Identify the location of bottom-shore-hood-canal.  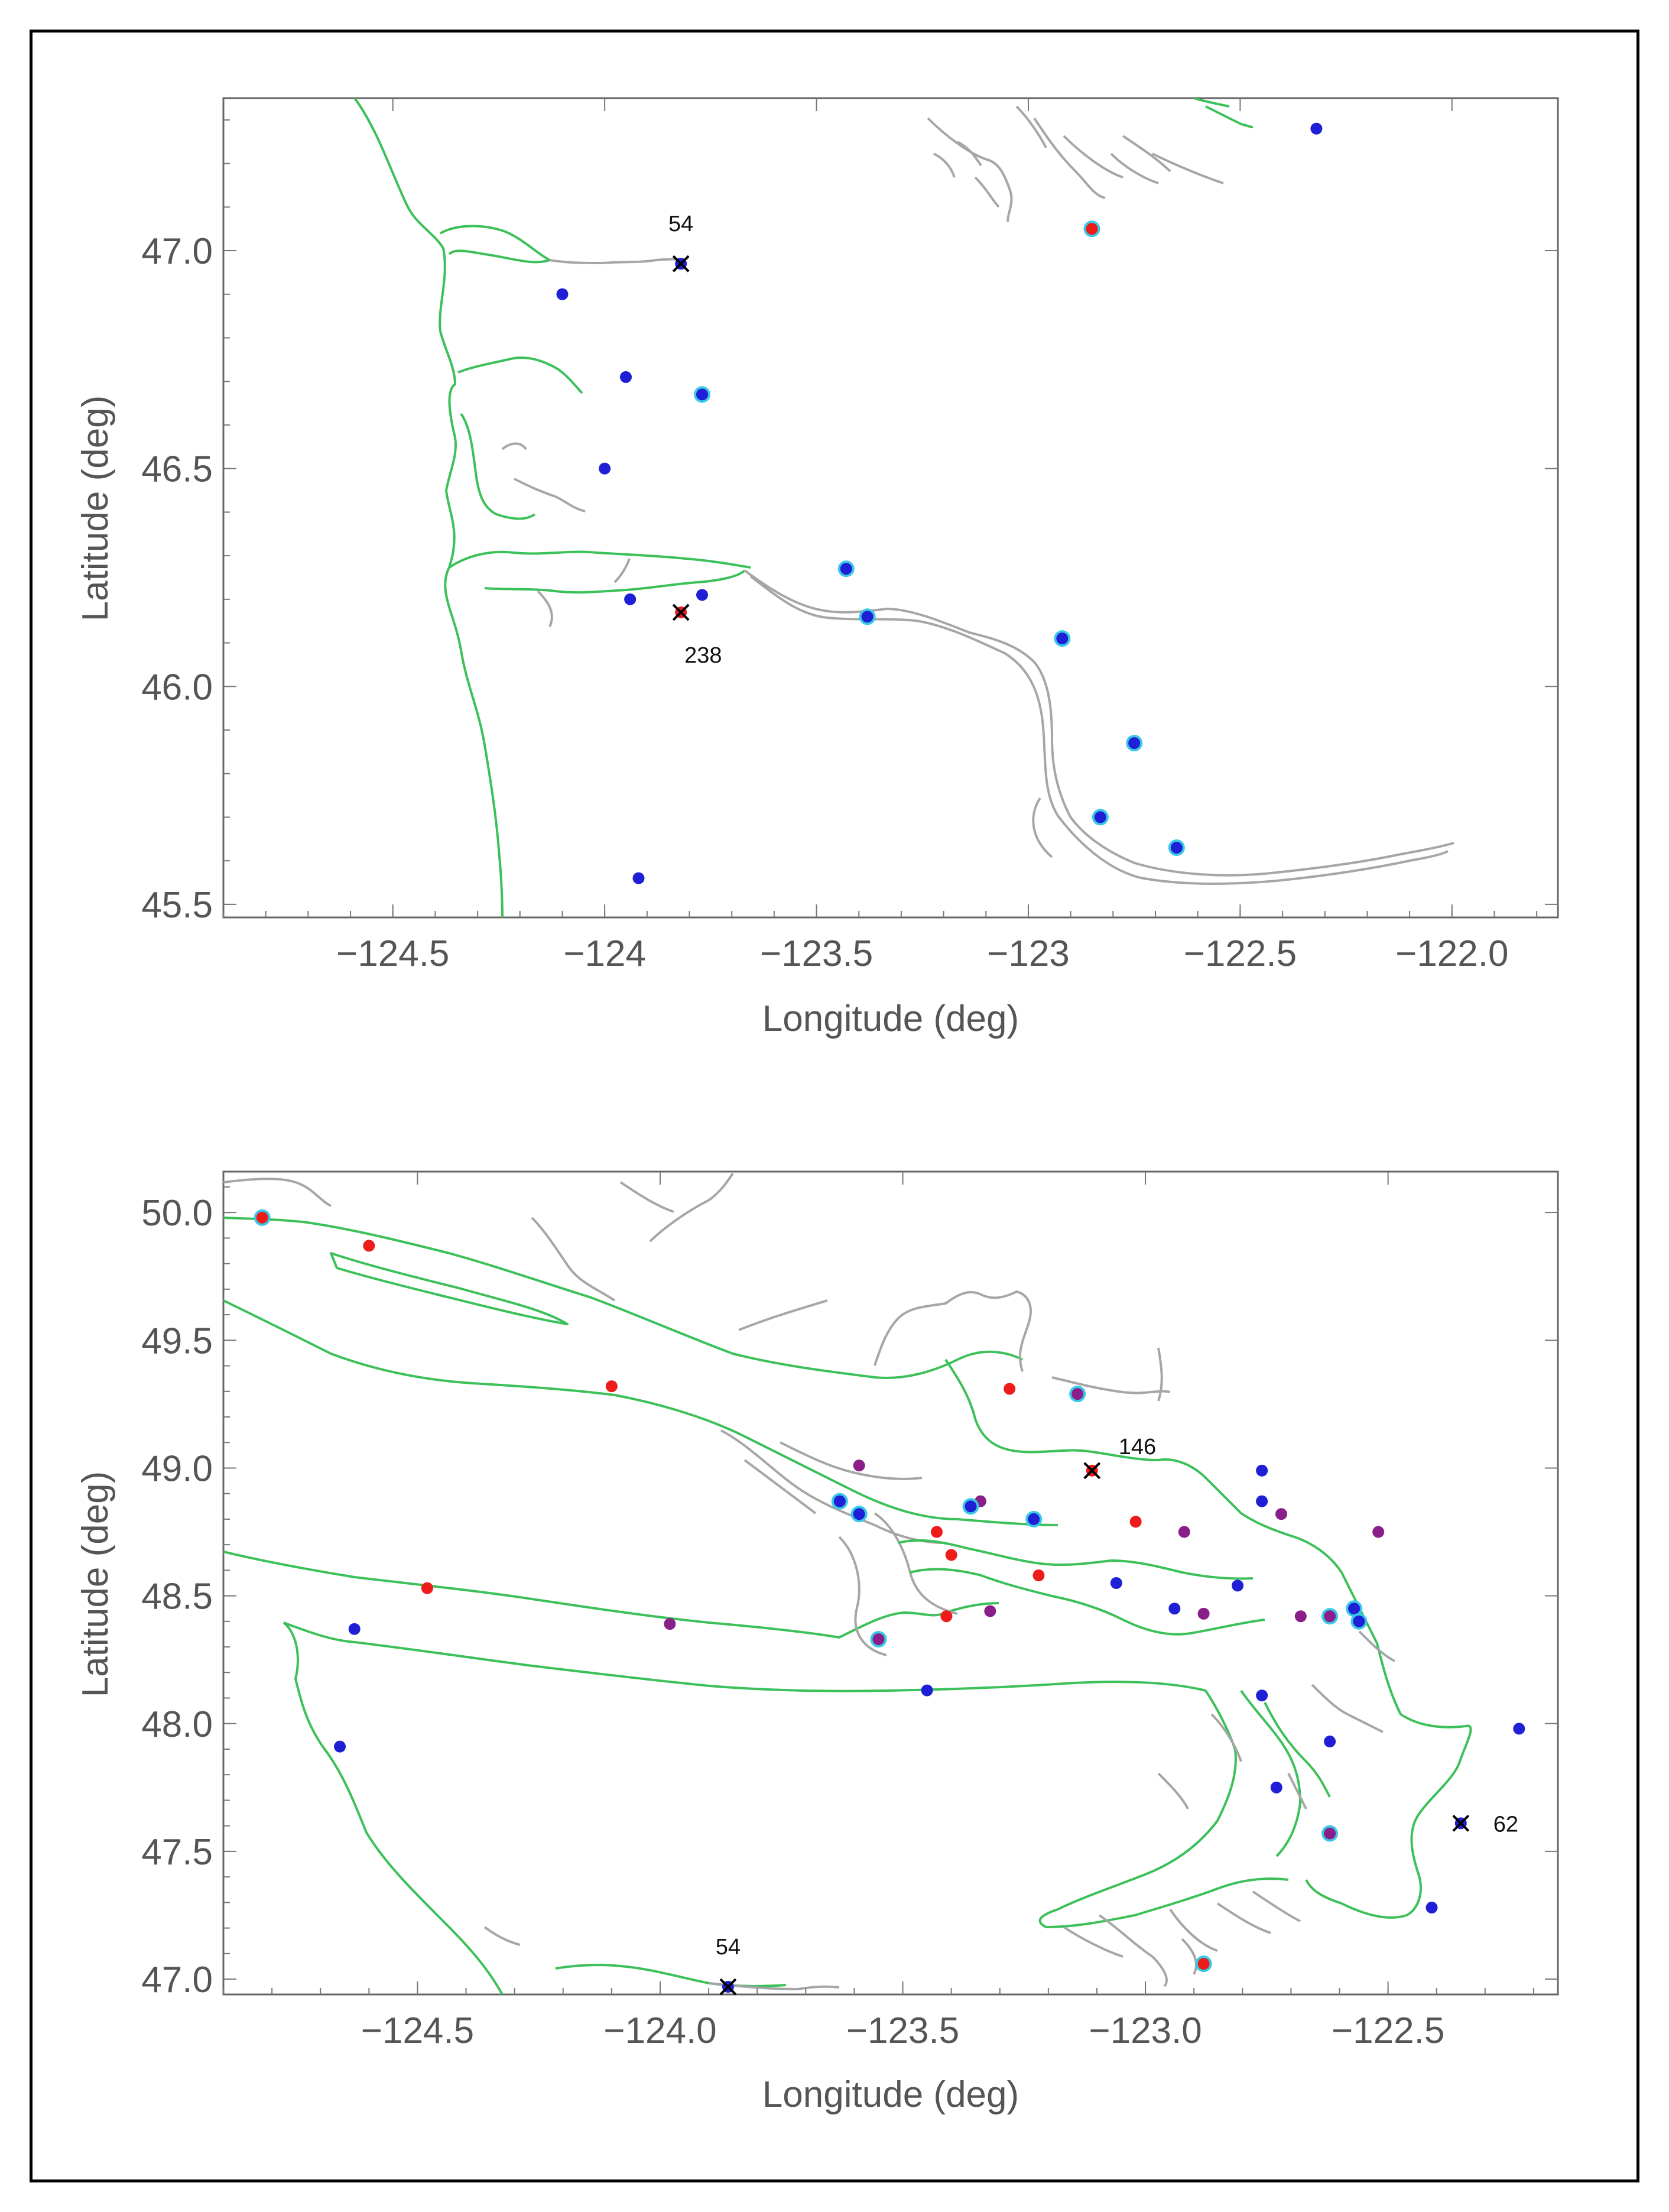
(1285, 1773).